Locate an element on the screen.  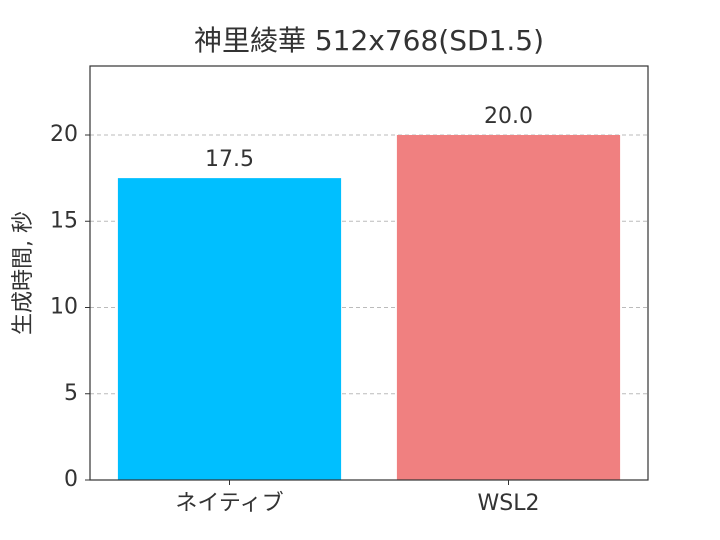
x-tick-label: ネイティブ is located at coordinates (229, 503).